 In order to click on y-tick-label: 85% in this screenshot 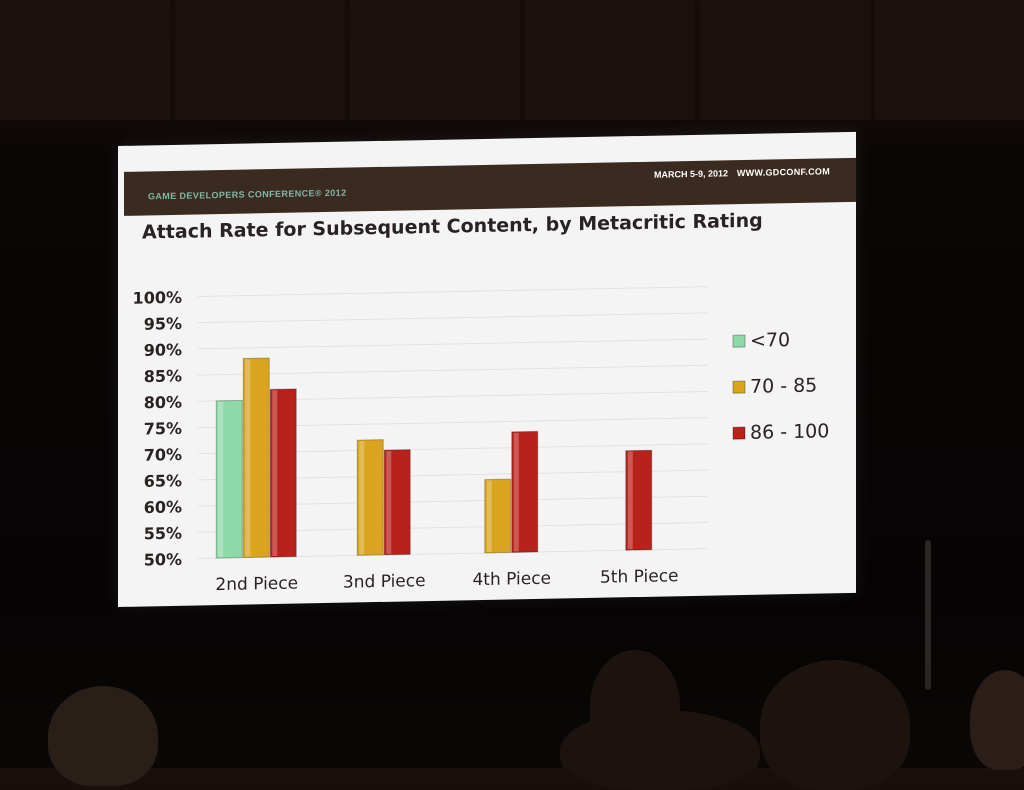, I will do `click(163, 376)`.